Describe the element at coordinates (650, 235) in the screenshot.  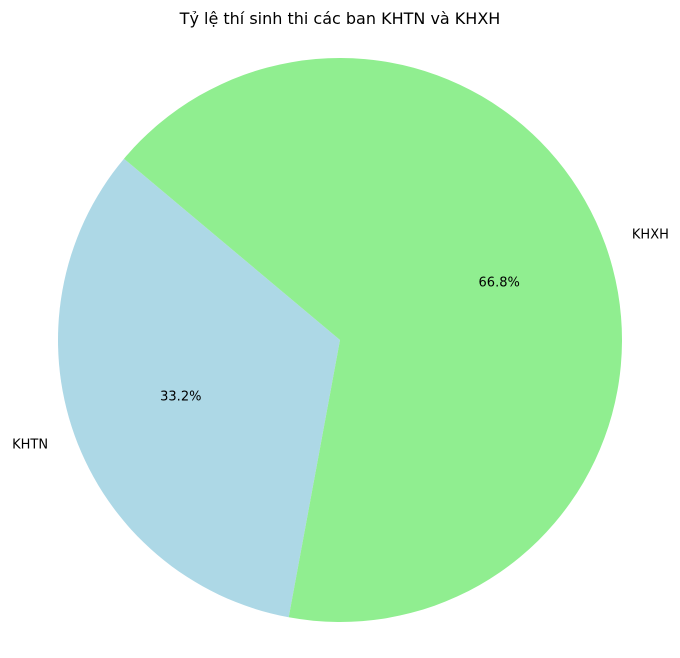
I see `slice-label-khxh: KHXH` at that location.